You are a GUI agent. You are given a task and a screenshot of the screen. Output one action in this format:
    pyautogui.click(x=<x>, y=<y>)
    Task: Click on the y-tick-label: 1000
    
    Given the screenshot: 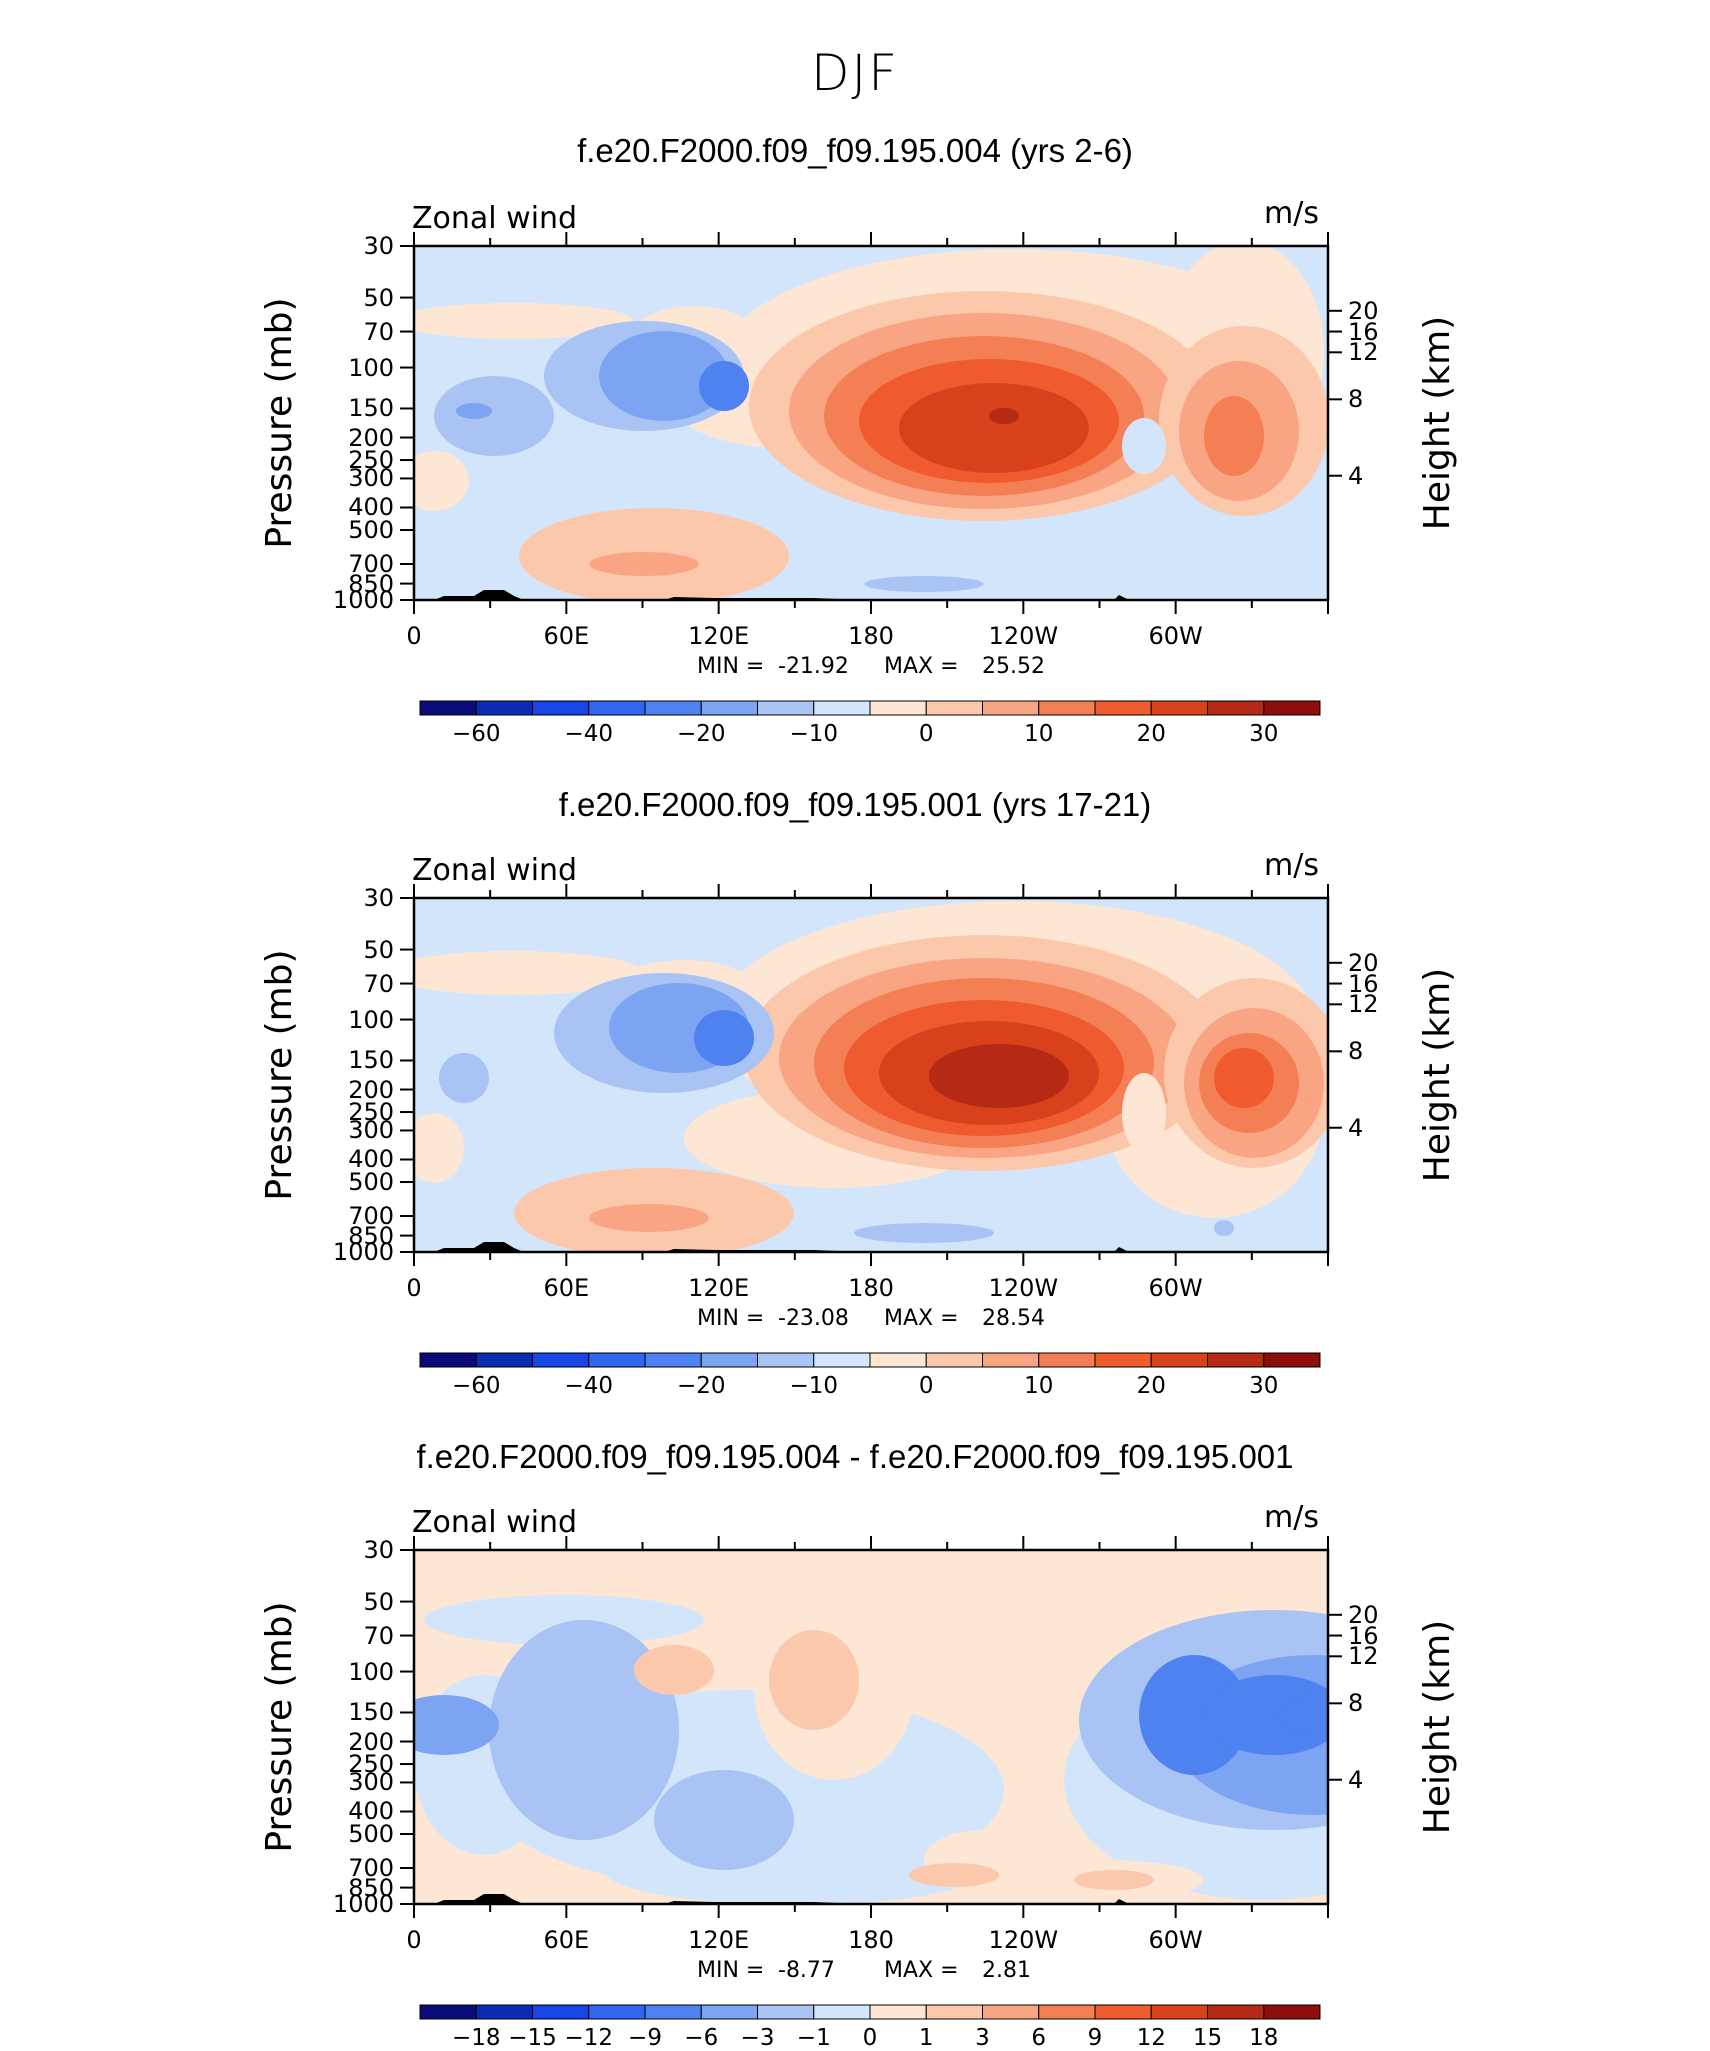 What is the action you would take?
    pyautogui.click(x=363, y=1252)
    